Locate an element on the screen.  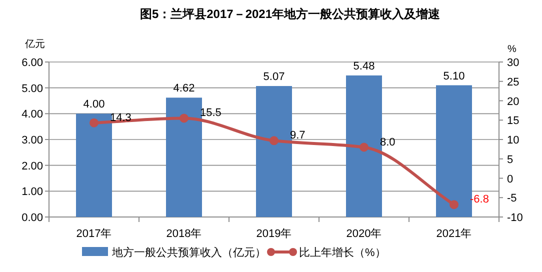
y2-tick-label: 25 is located at coordinates (513, 82).